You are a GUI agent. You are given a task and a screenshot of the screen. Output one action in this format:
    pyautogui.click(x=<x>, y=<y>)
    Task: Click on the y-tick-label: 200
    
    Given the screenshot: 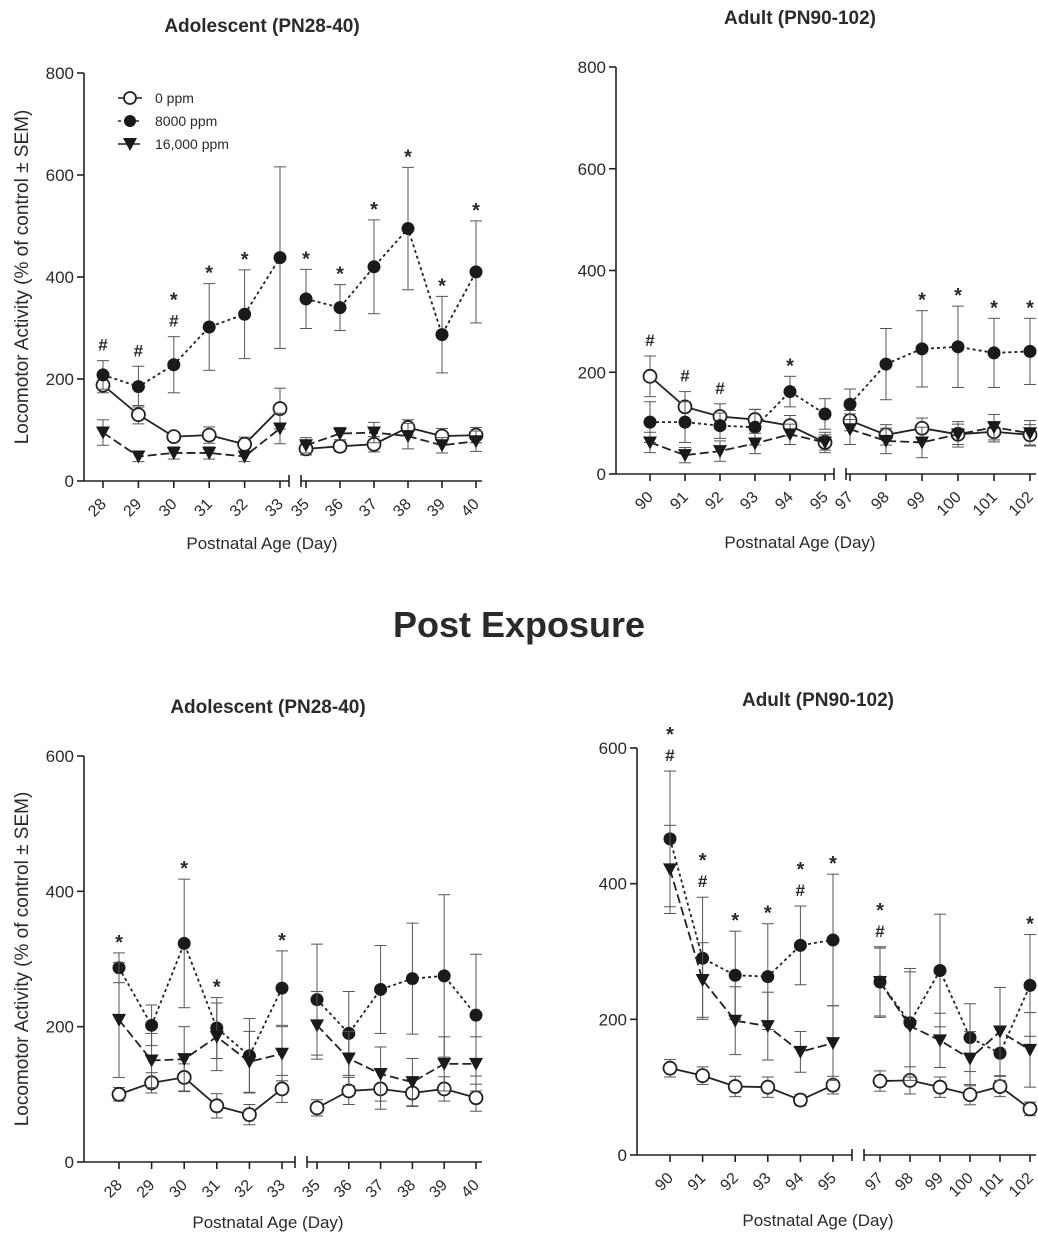 What is the action you would take?
    pyautogui.click(x=60, y=1027)
    